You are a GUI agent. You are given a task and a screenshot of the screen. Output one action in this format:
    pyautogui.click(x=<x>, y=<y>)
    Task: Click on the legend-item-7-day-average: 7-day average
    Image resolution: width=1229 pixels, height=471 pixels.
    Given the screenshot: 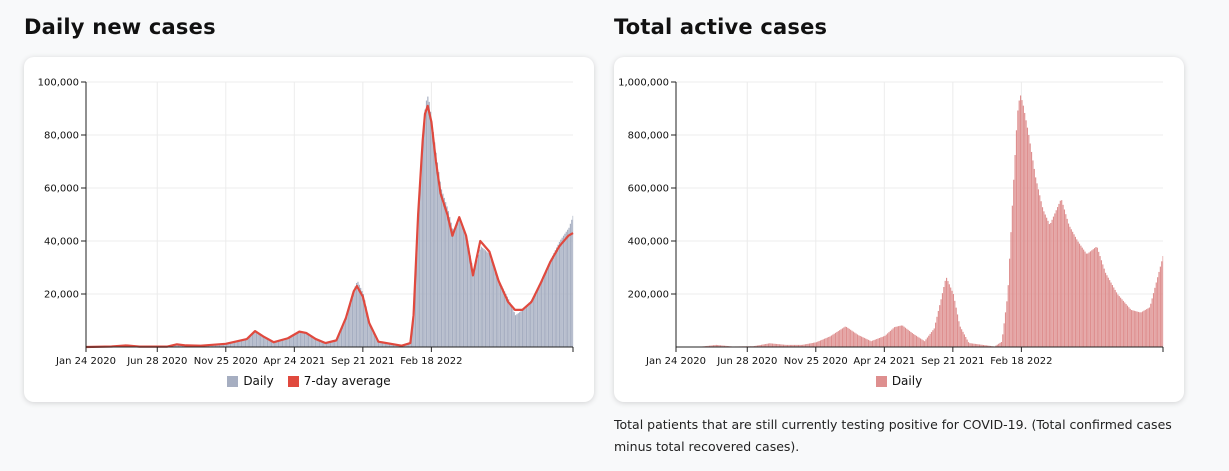 What is the action you would take?
    pyautogui.click(x=339, y=381)
    